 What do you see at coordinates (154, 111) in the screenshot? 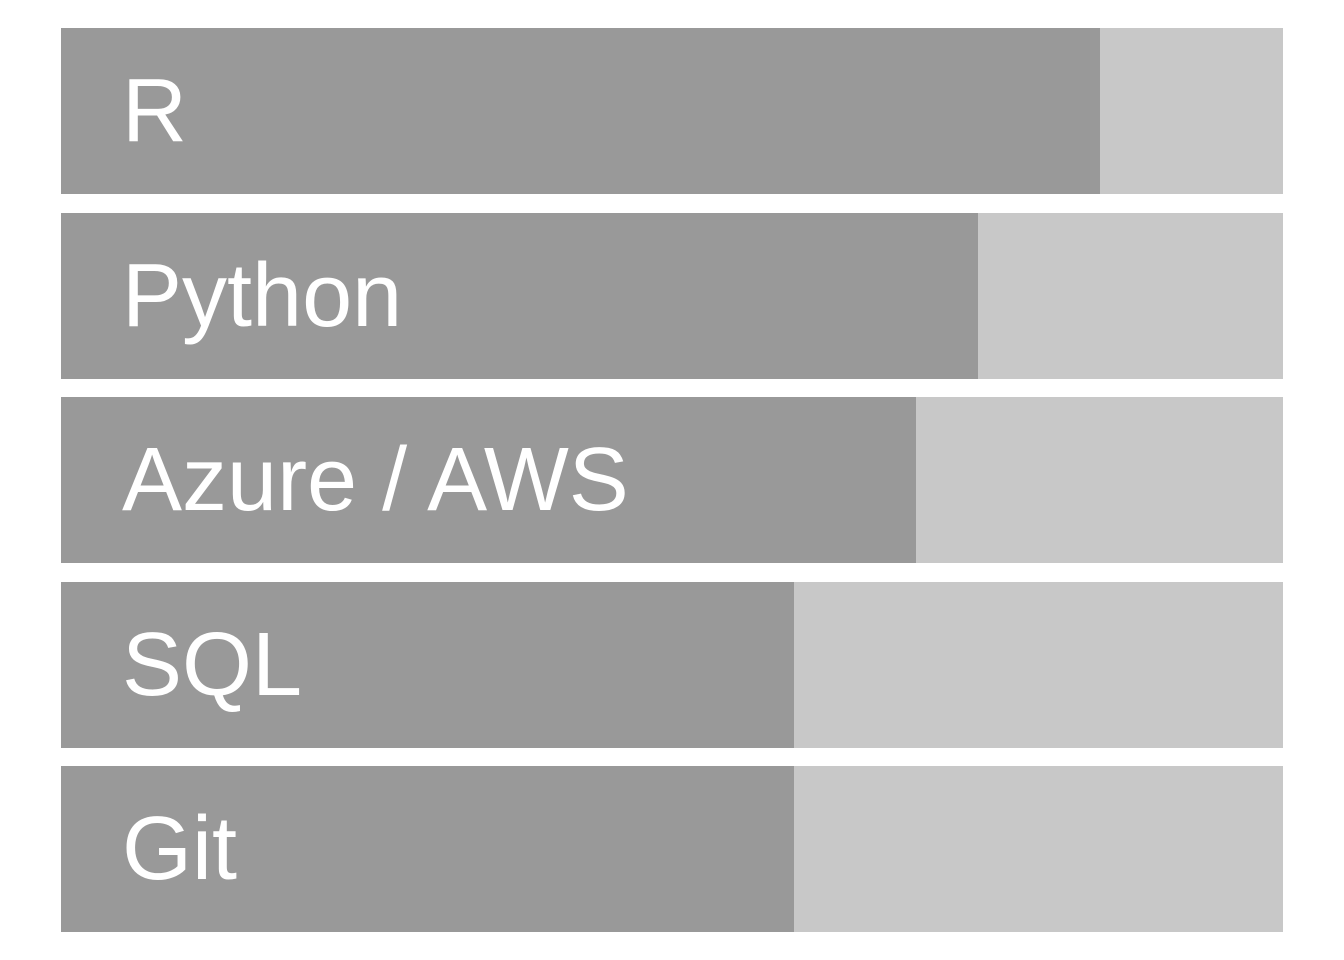
I see `bar-label: R` at bounding box center [154, 111].